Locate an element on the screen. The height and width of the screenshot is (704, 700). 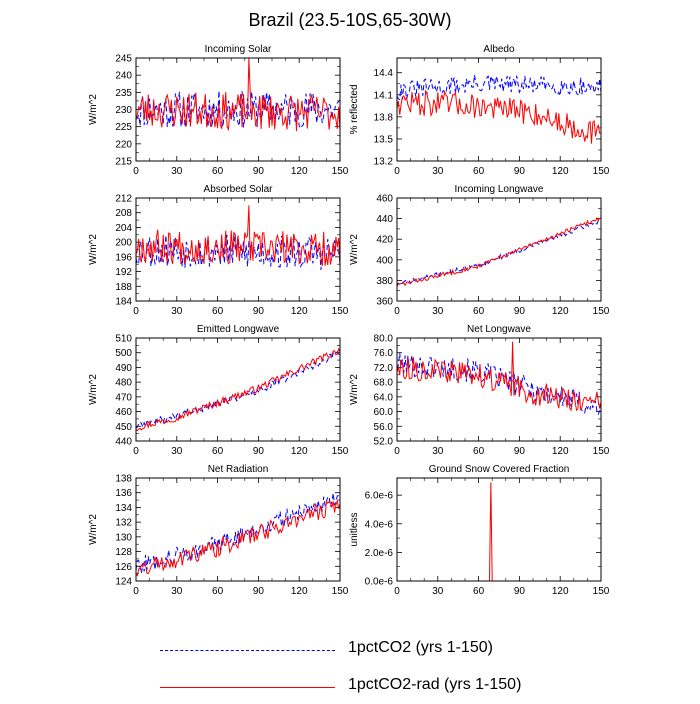
y-tick-label: 400 is located at coordinates (384, 260).